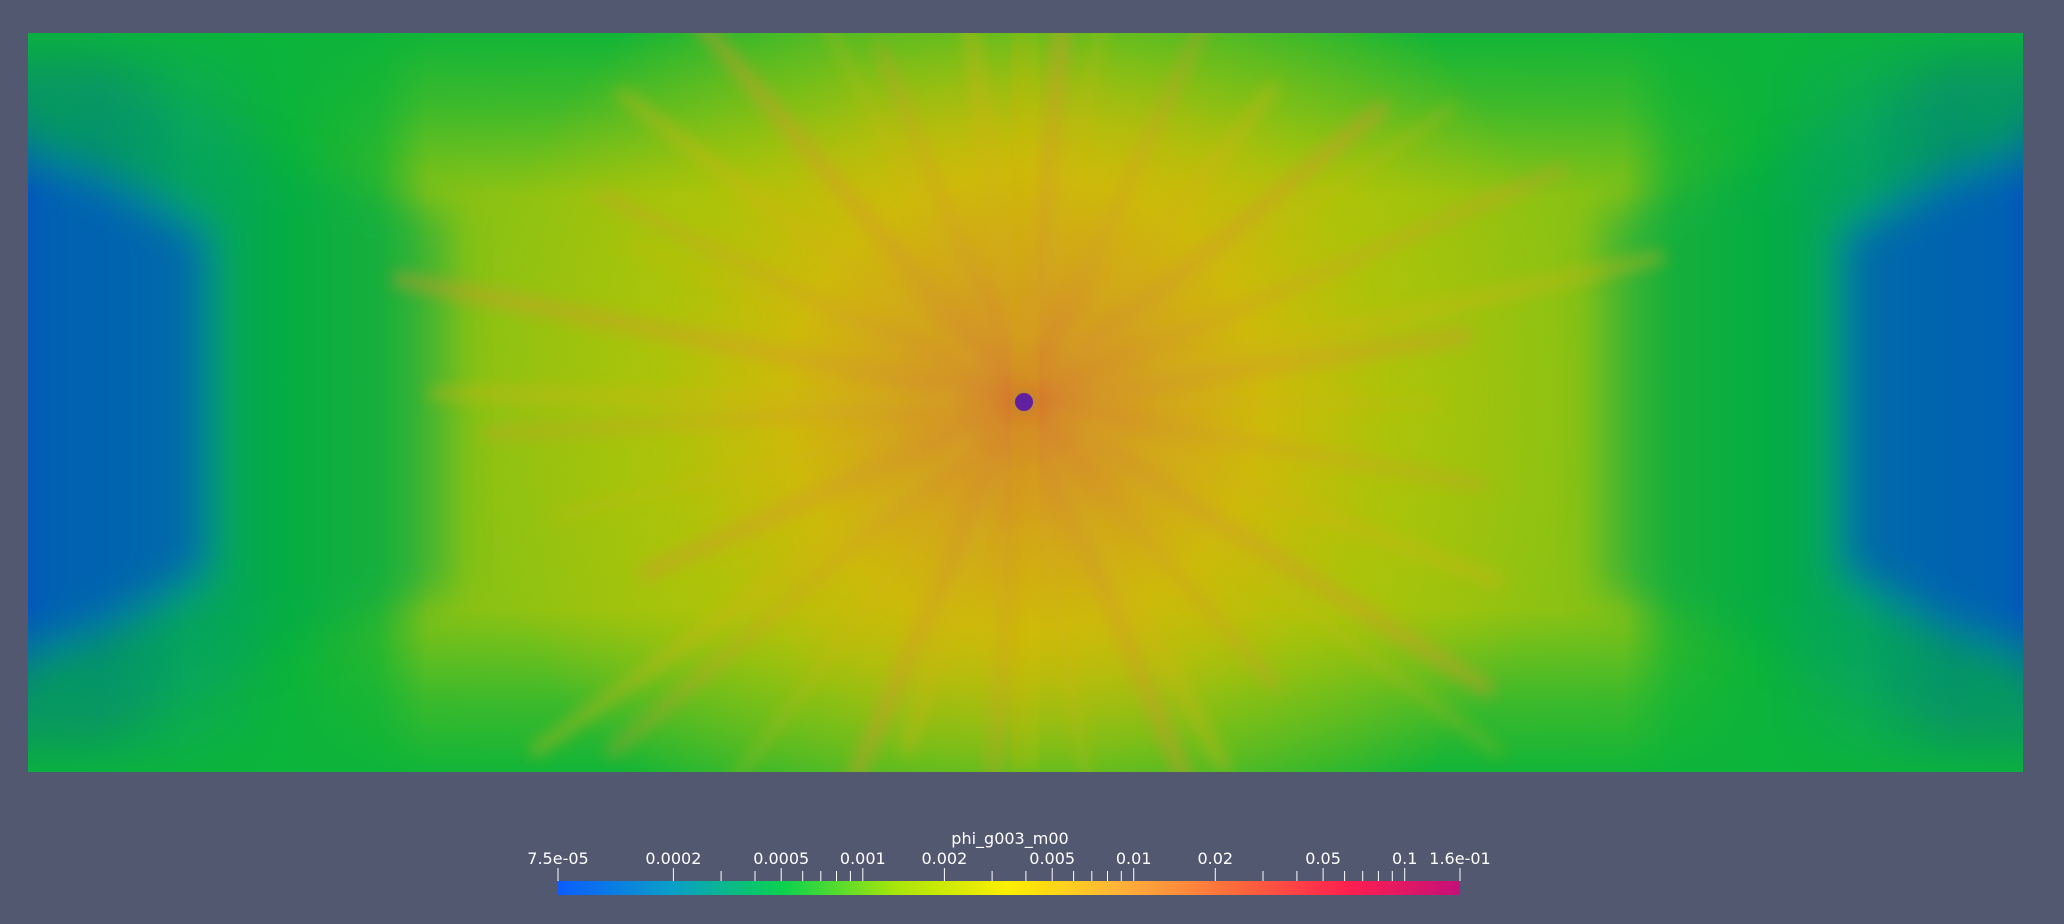 This screenshot has width=2064, height=924. I want to click on colorbar-tick-label: 0.005, so click(1052, 858).